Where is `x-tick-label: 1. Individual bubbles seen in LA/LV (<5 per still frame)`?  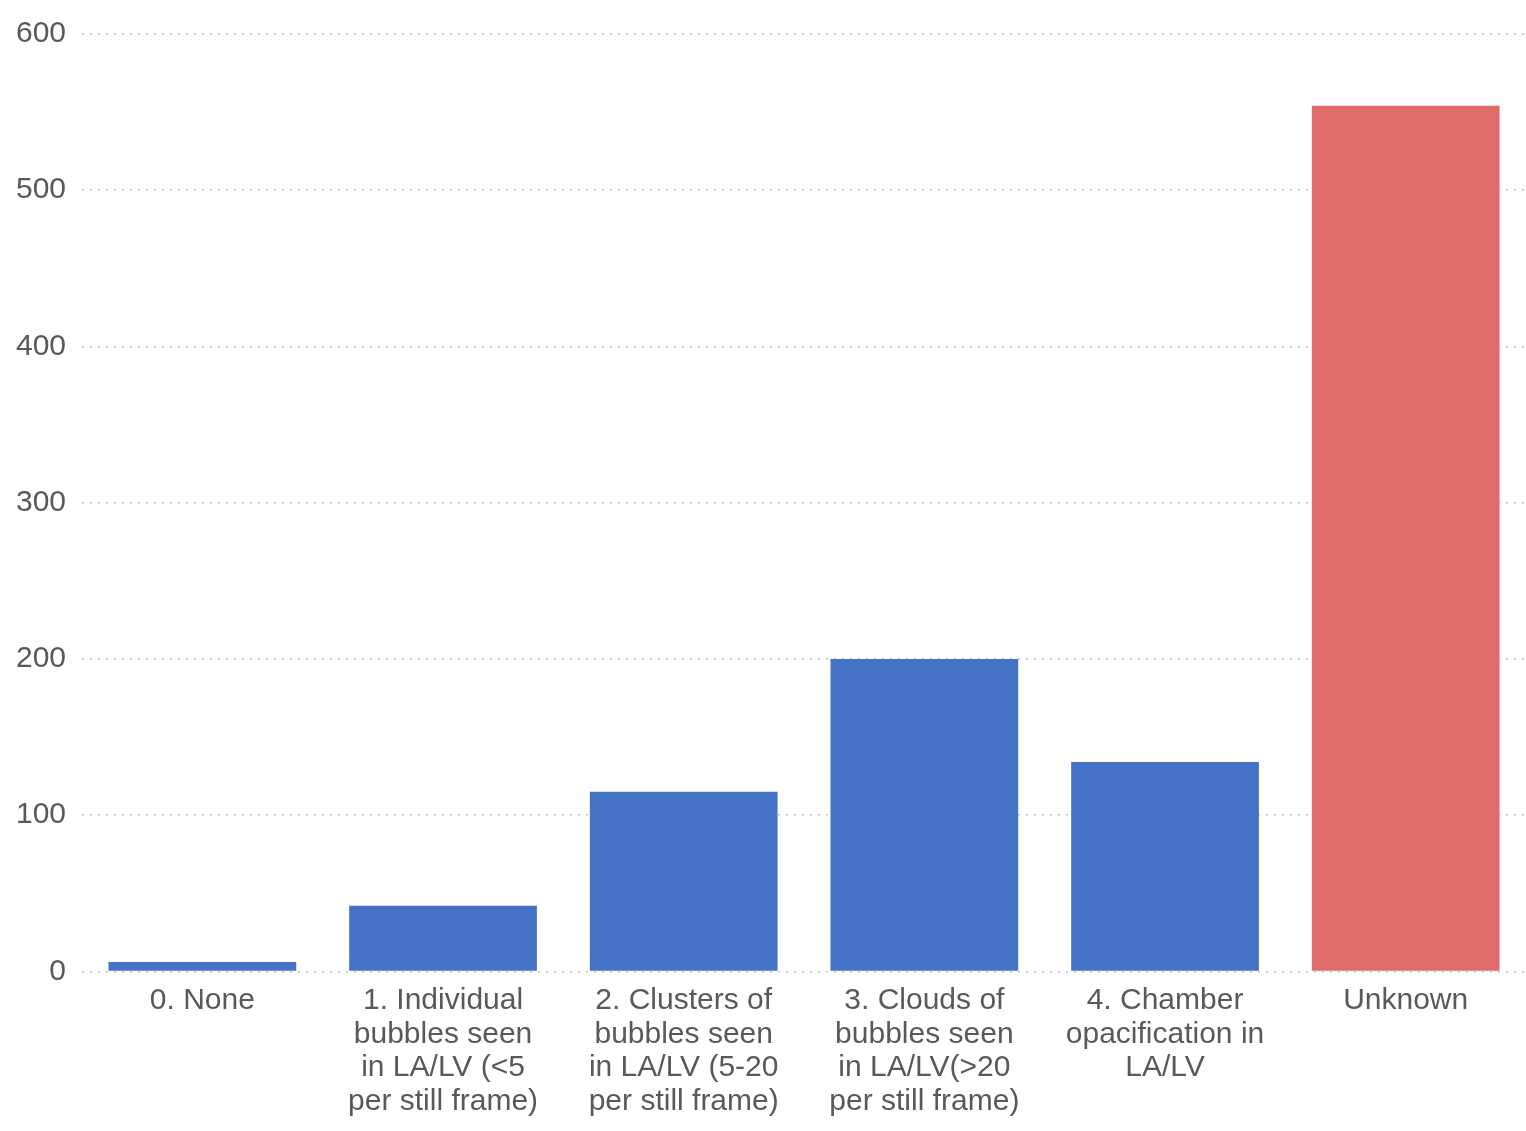
x-tick-label: 1. Individual bubbles seen in LA/LV (<5 per still frame) is located at coordinates (443, 1049).